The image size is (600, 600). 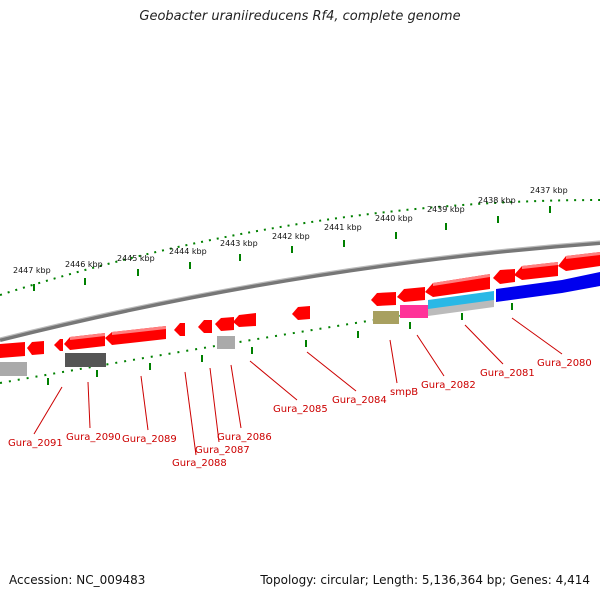 What do you see at coordinates (549, 190) in the screenshot?
I see `kbp-label: 2437 kbp` at bounding box center [549, 190].